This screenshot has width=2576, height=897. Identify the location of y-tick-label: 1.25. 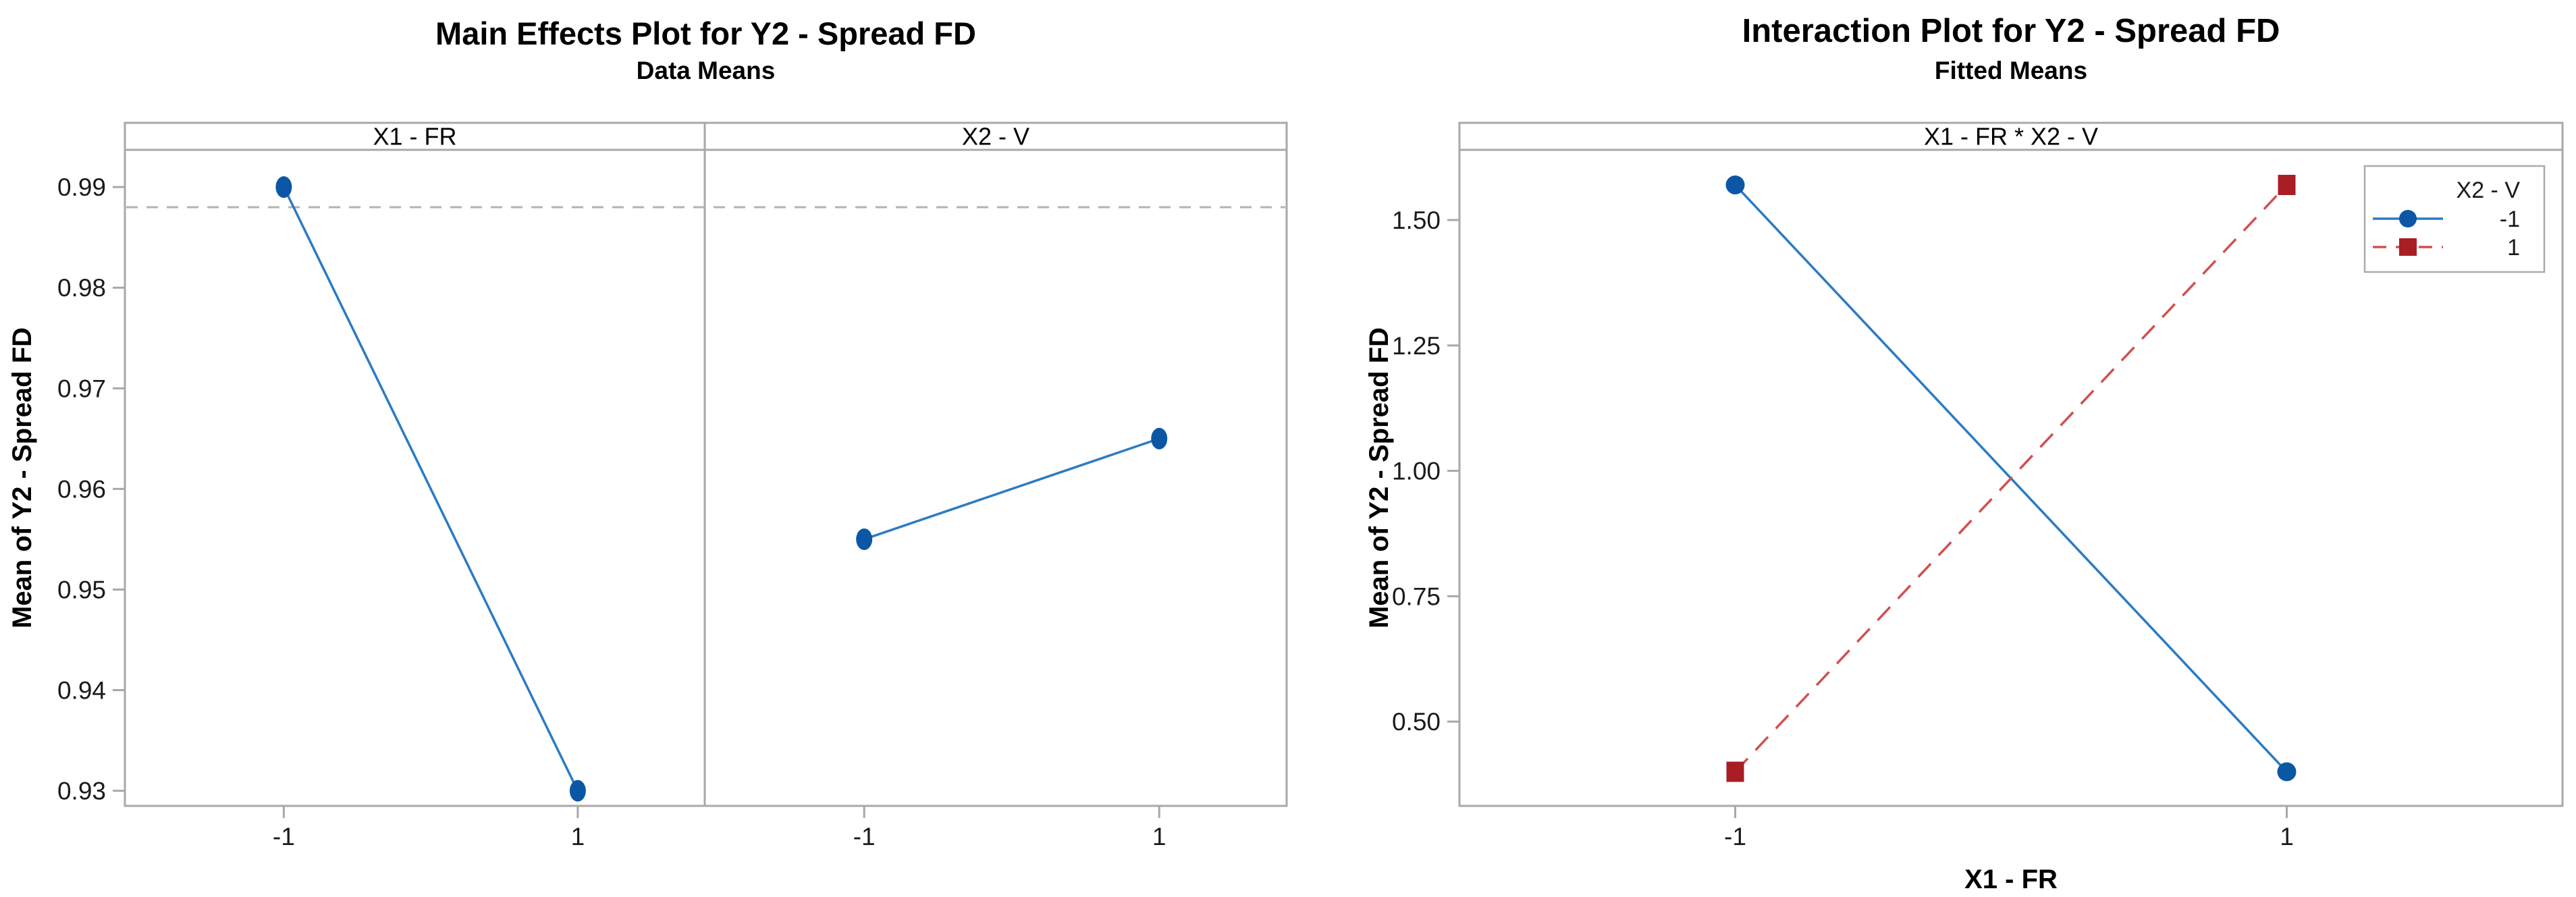
(1416, 346).